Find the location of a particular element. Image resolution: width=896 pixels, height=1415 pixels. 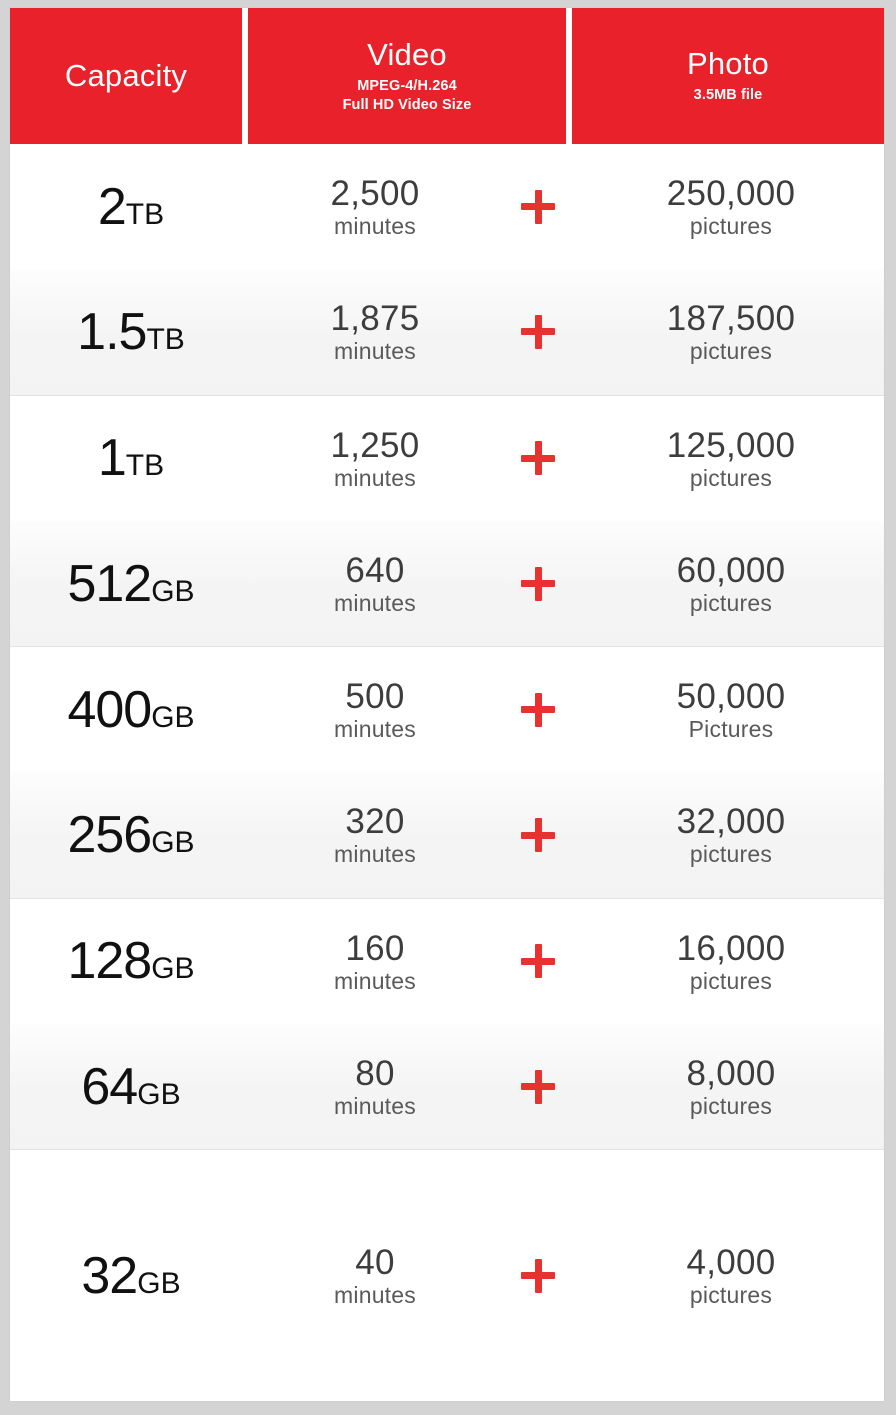

photo-value: 60,000 is located at coordinates (731, 570).